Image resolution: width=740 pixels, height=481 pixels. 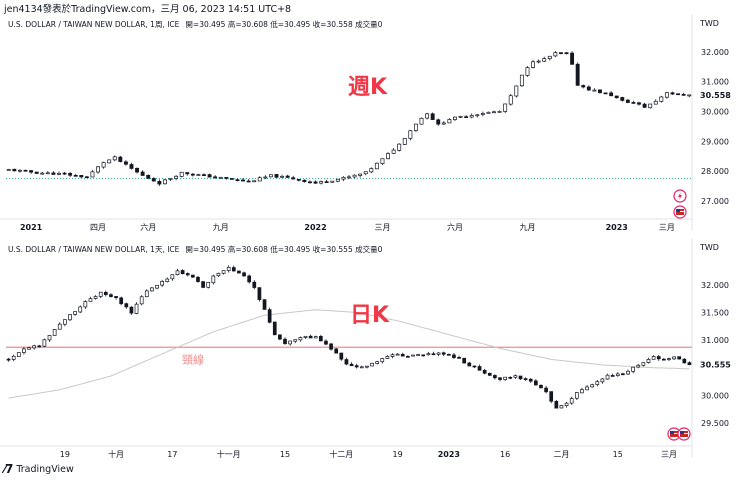 What do you see at coordinates (370, 315) in the screenshot?
I see `annotation-label: 日K` at bounding box center [370, 315].